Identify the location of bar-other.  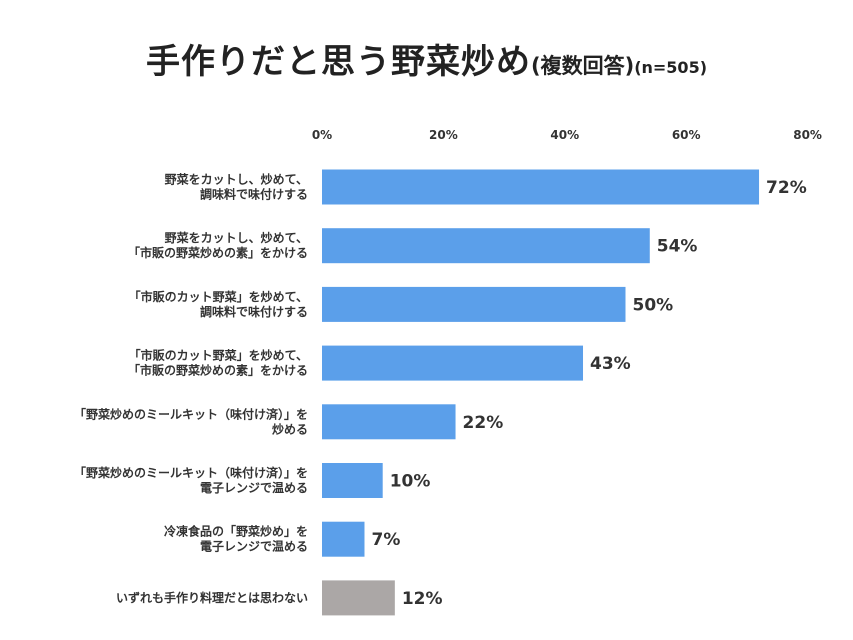
(358, 598).